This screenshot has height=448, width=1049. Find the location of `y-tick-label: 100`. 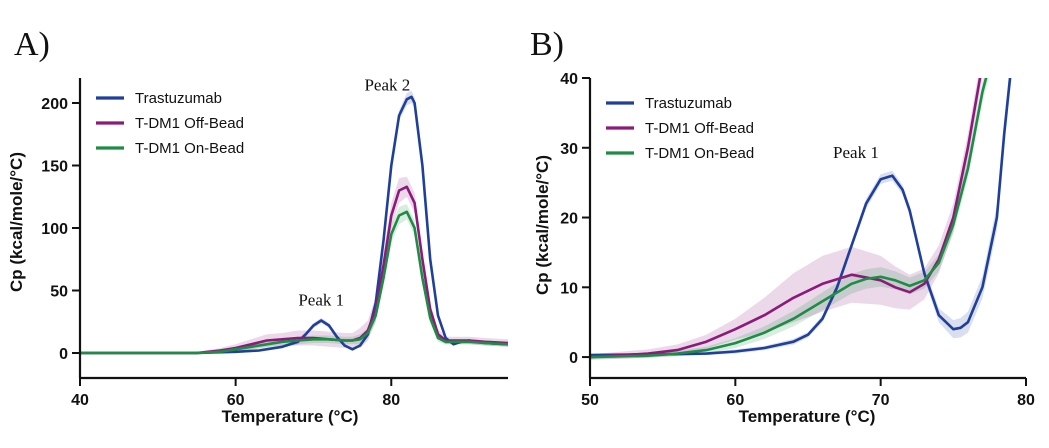

y-tick-label: 100 is located at coordinates (54, 229).